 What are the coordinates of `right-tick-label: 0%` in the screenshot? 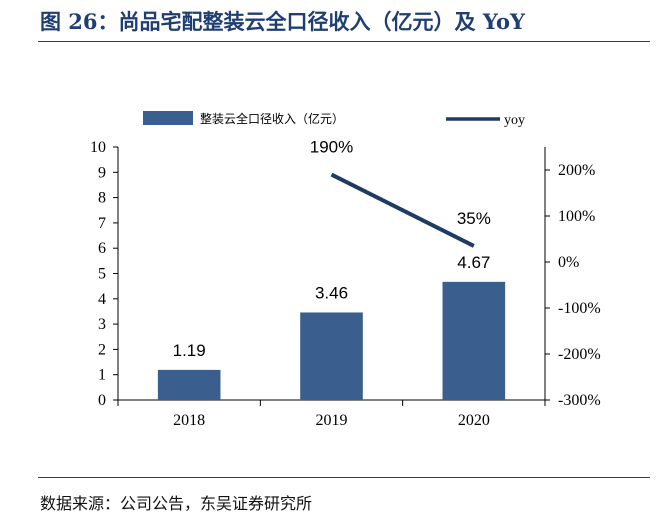 It's located at (568, 262).